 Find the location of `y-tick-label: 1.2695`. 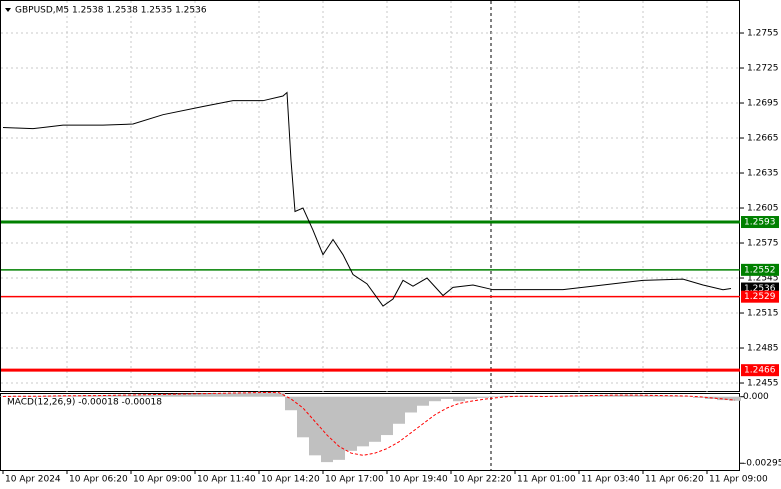

y-tick-label: 1.2695 is located at coordinates (763, 104).